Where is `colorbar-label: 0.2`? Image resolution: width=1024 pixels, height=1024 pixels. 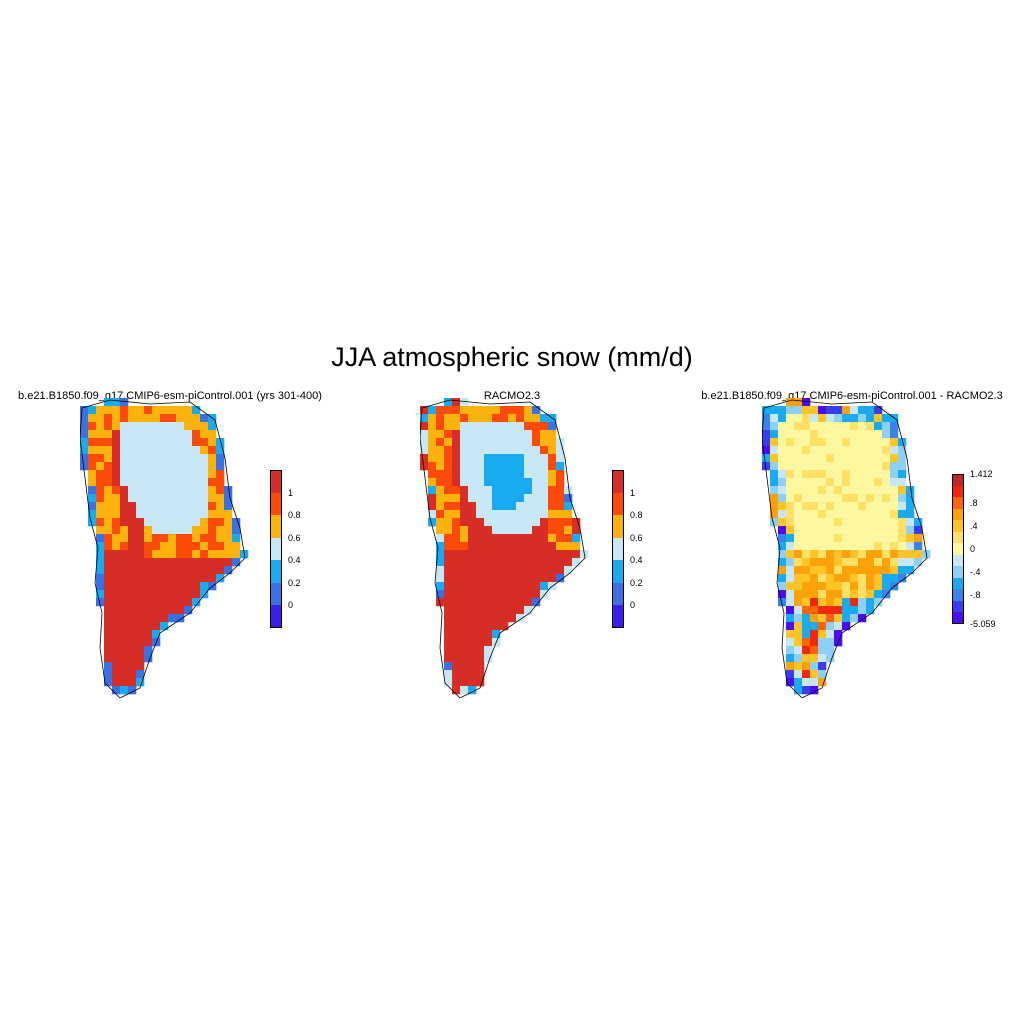 colorbar-label: 0.2 is located at coordinates (294, 582).